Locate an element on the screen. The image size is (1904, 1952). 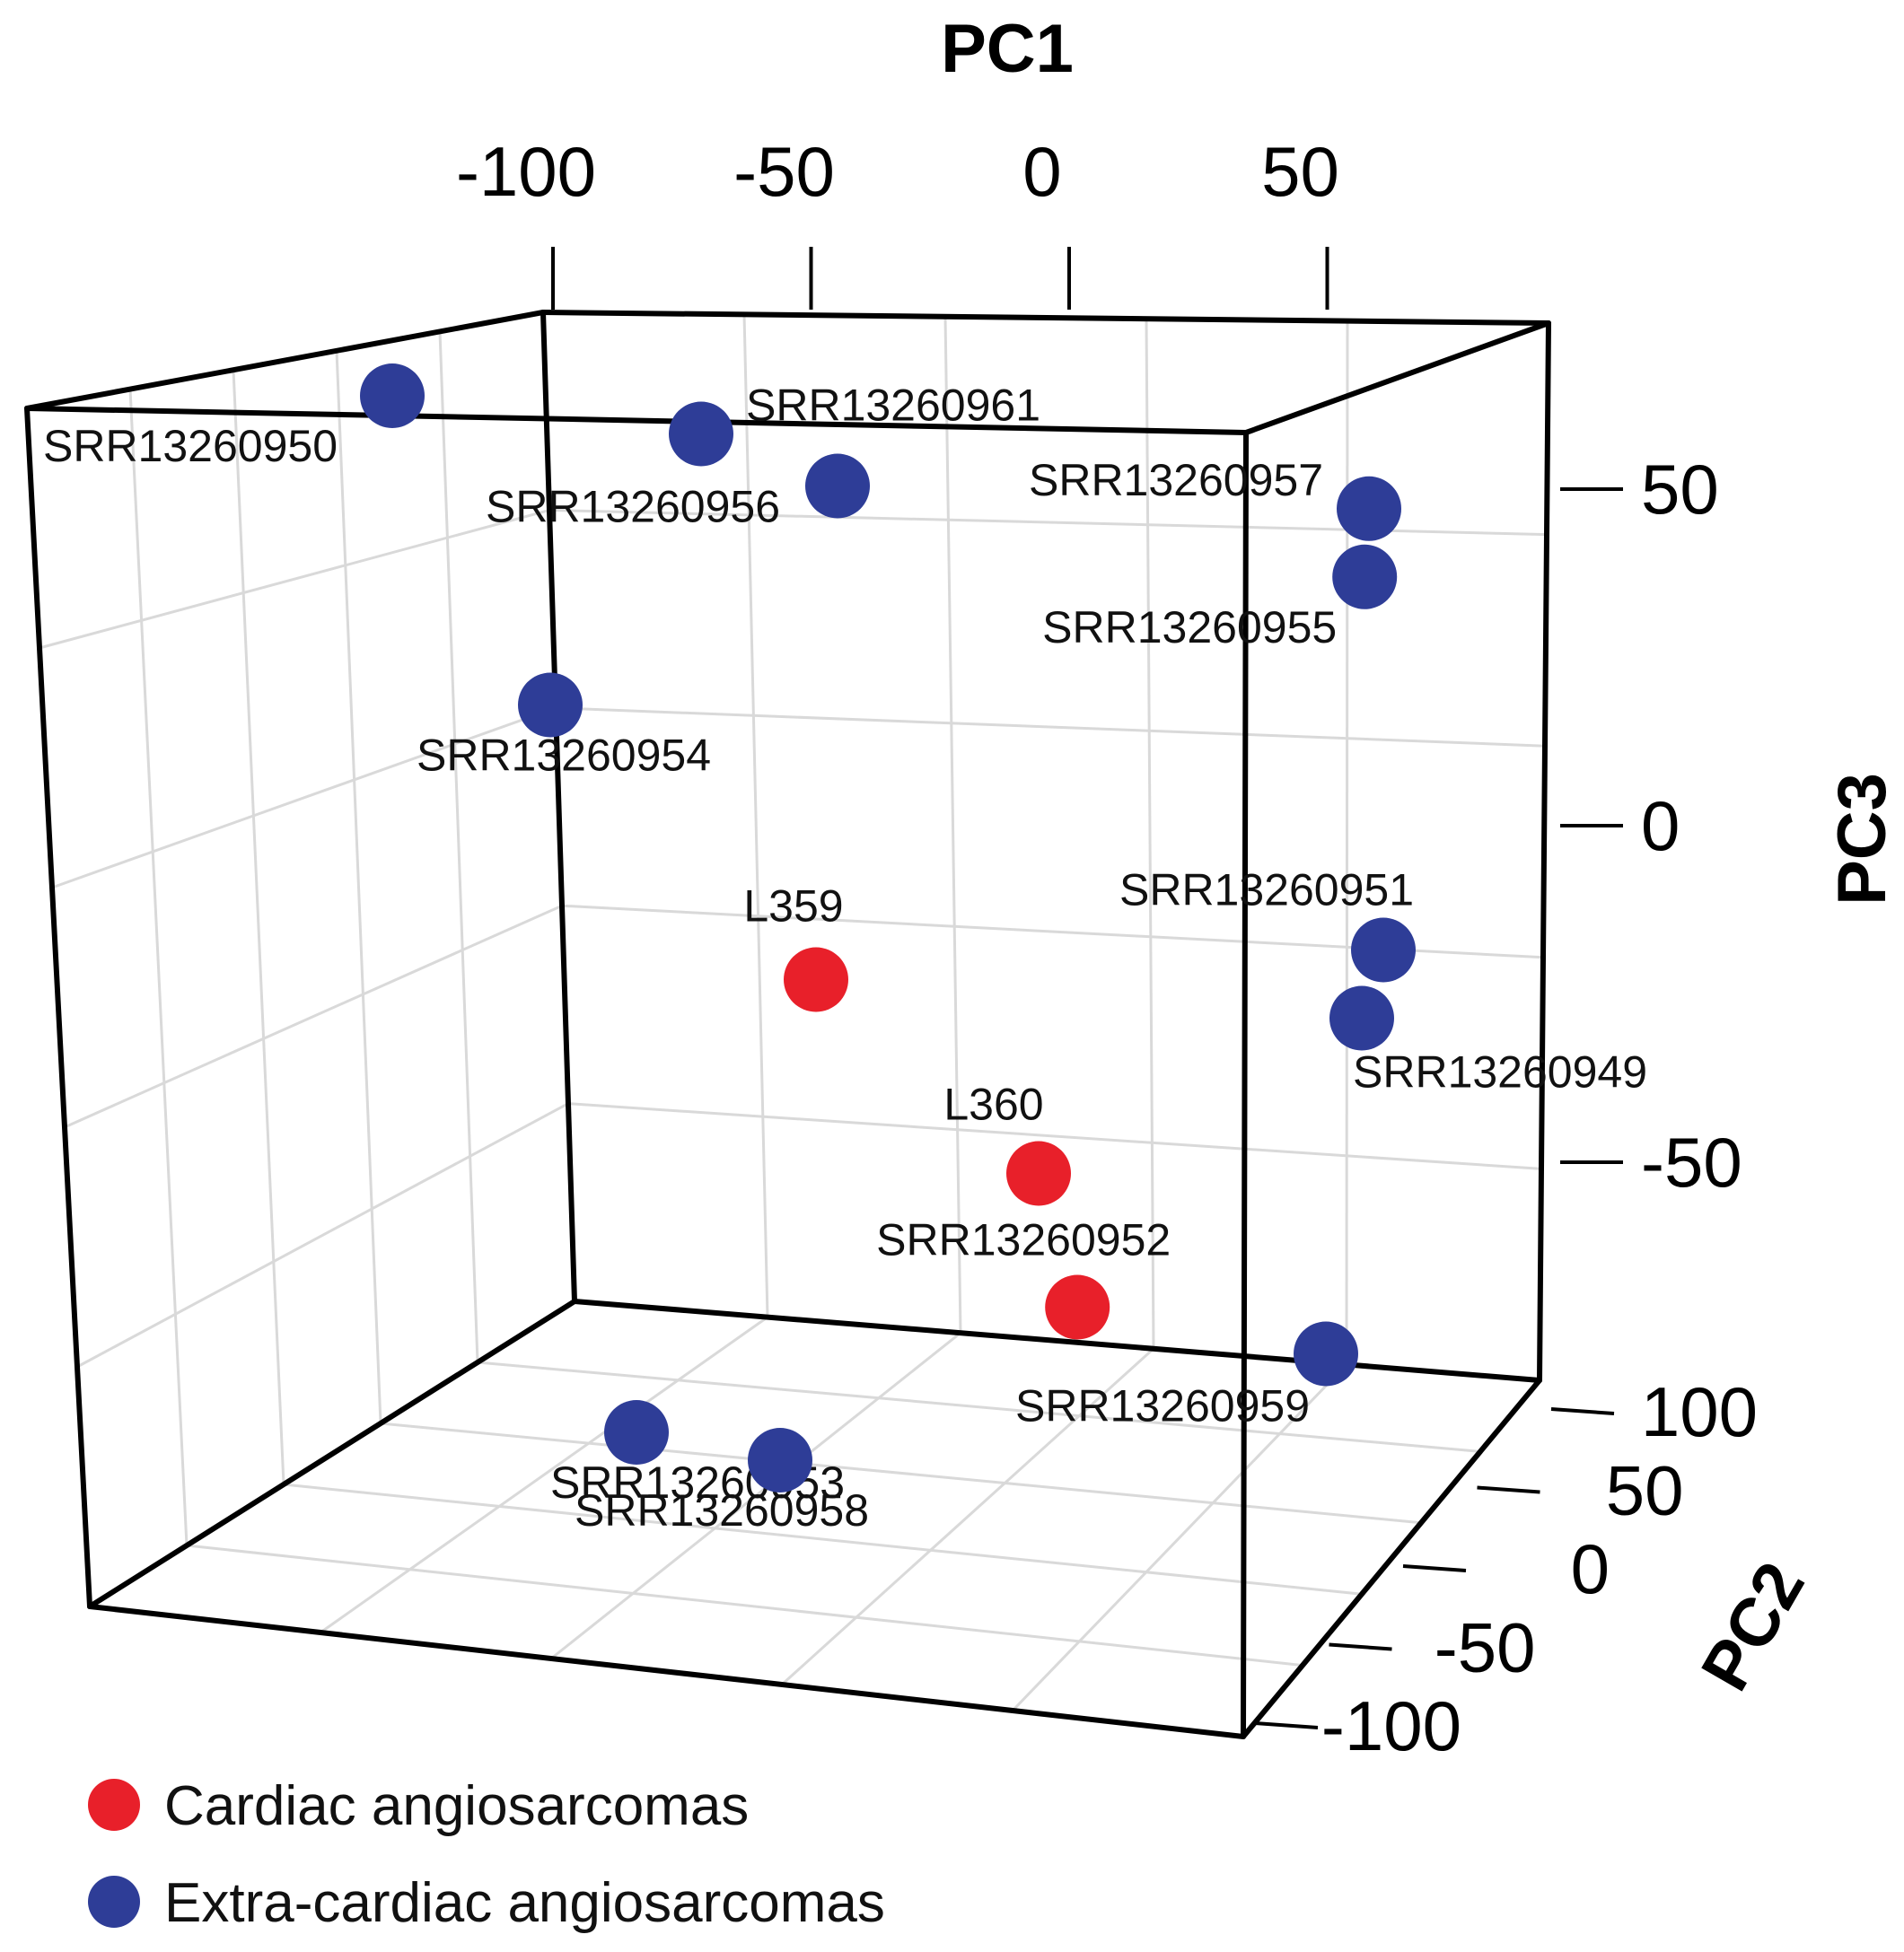
point-label: SRR13260950 is located at coordinates (190, 446).